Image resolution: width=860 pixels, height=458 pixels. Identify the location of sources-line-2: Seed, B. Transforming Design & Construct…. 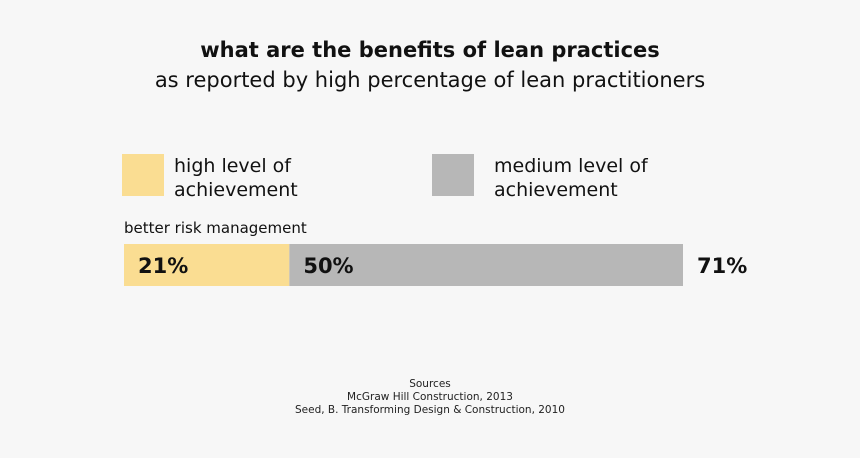
(430, 410).